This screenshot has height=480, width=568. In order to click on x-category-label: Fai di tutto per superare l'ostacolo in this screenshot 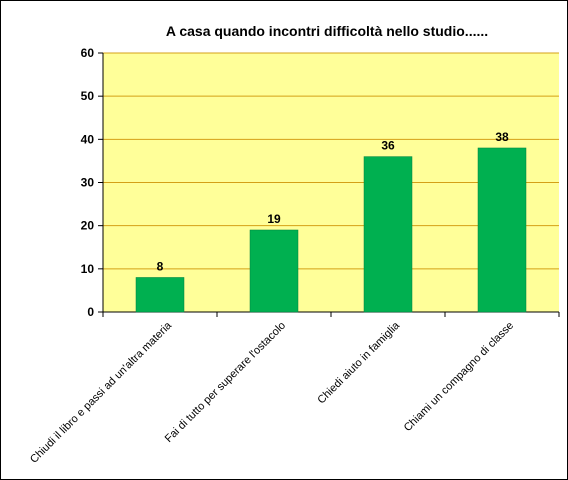, I will do `click(225, 382)`.